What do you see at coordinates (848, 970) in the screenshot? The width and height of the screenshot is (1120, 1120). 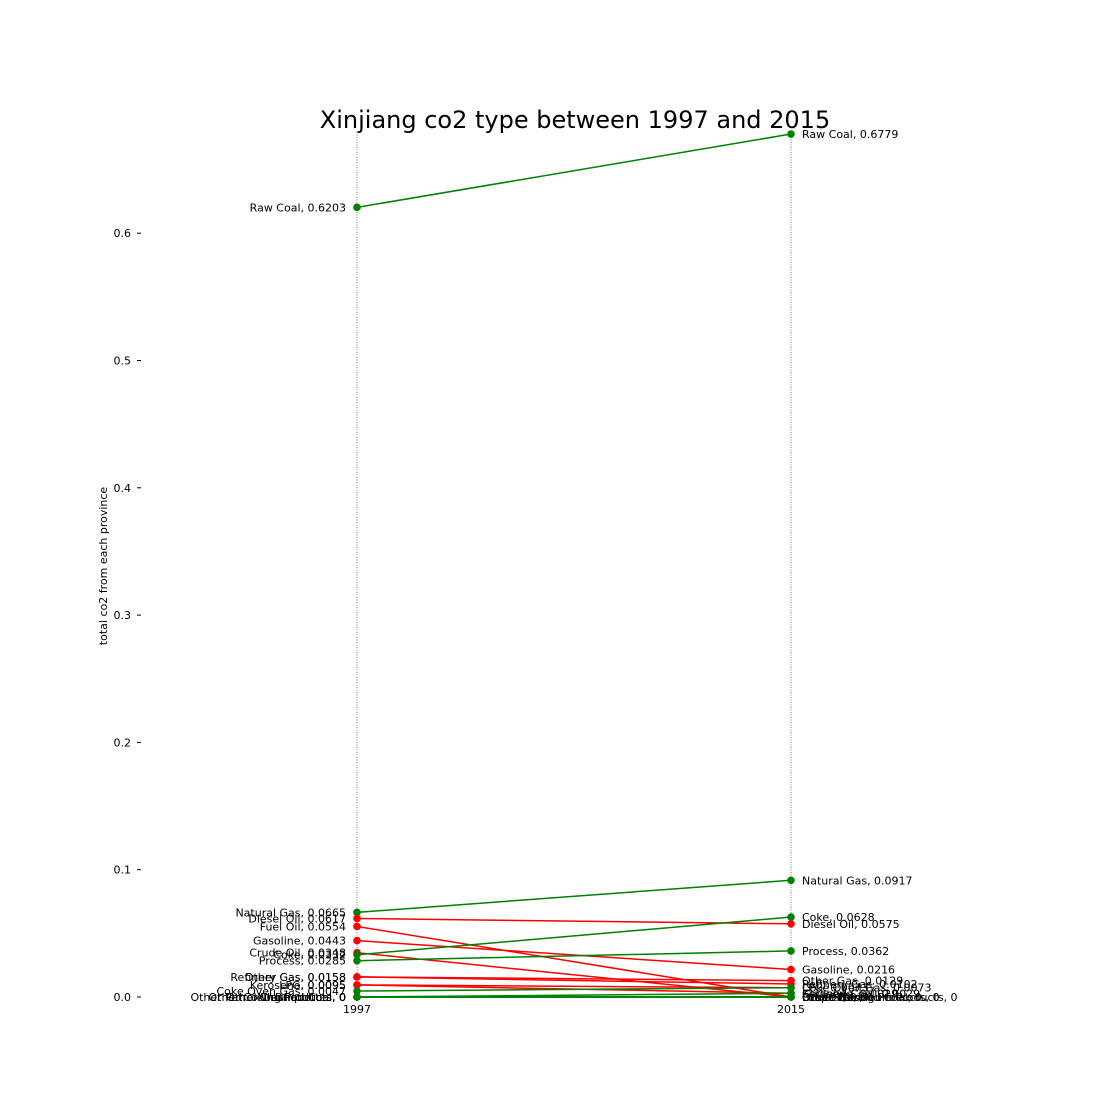 I see `point-label-2015: Gasoline, 0.0216` at bounding box center [848, 970].